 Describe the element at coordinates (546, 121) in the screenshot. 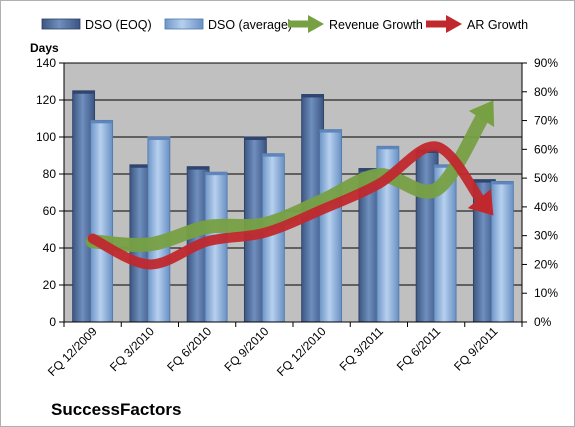

I see `y2-tick-label: 70%` at that location.